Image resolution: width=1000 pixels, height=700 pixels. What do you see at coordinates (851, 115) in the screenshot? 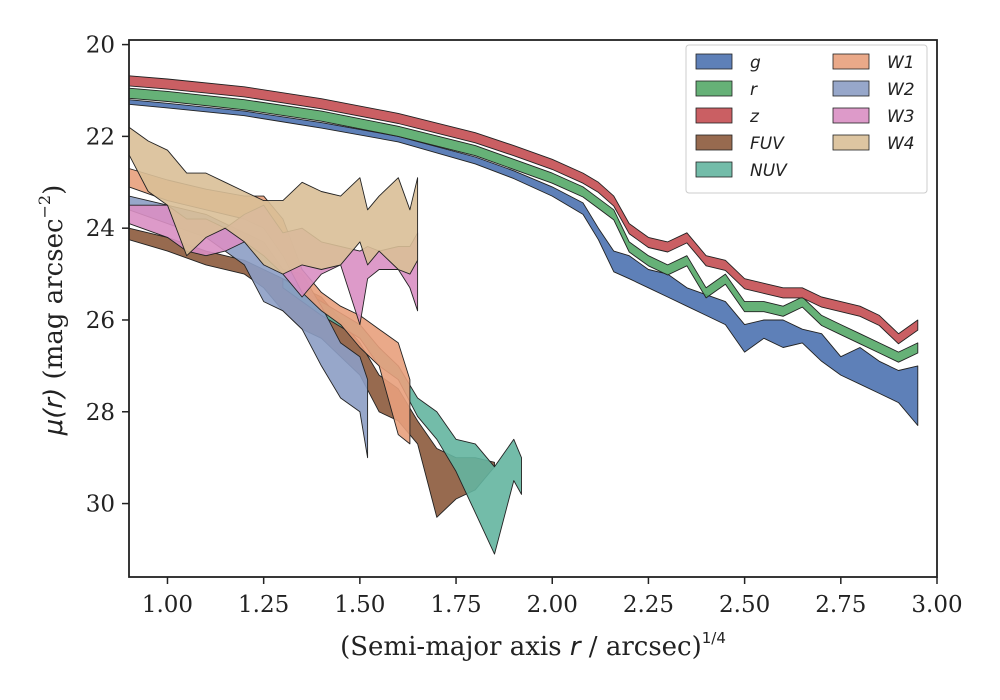
I see `legend-swatch-W3` at bounding box center [851, 115].